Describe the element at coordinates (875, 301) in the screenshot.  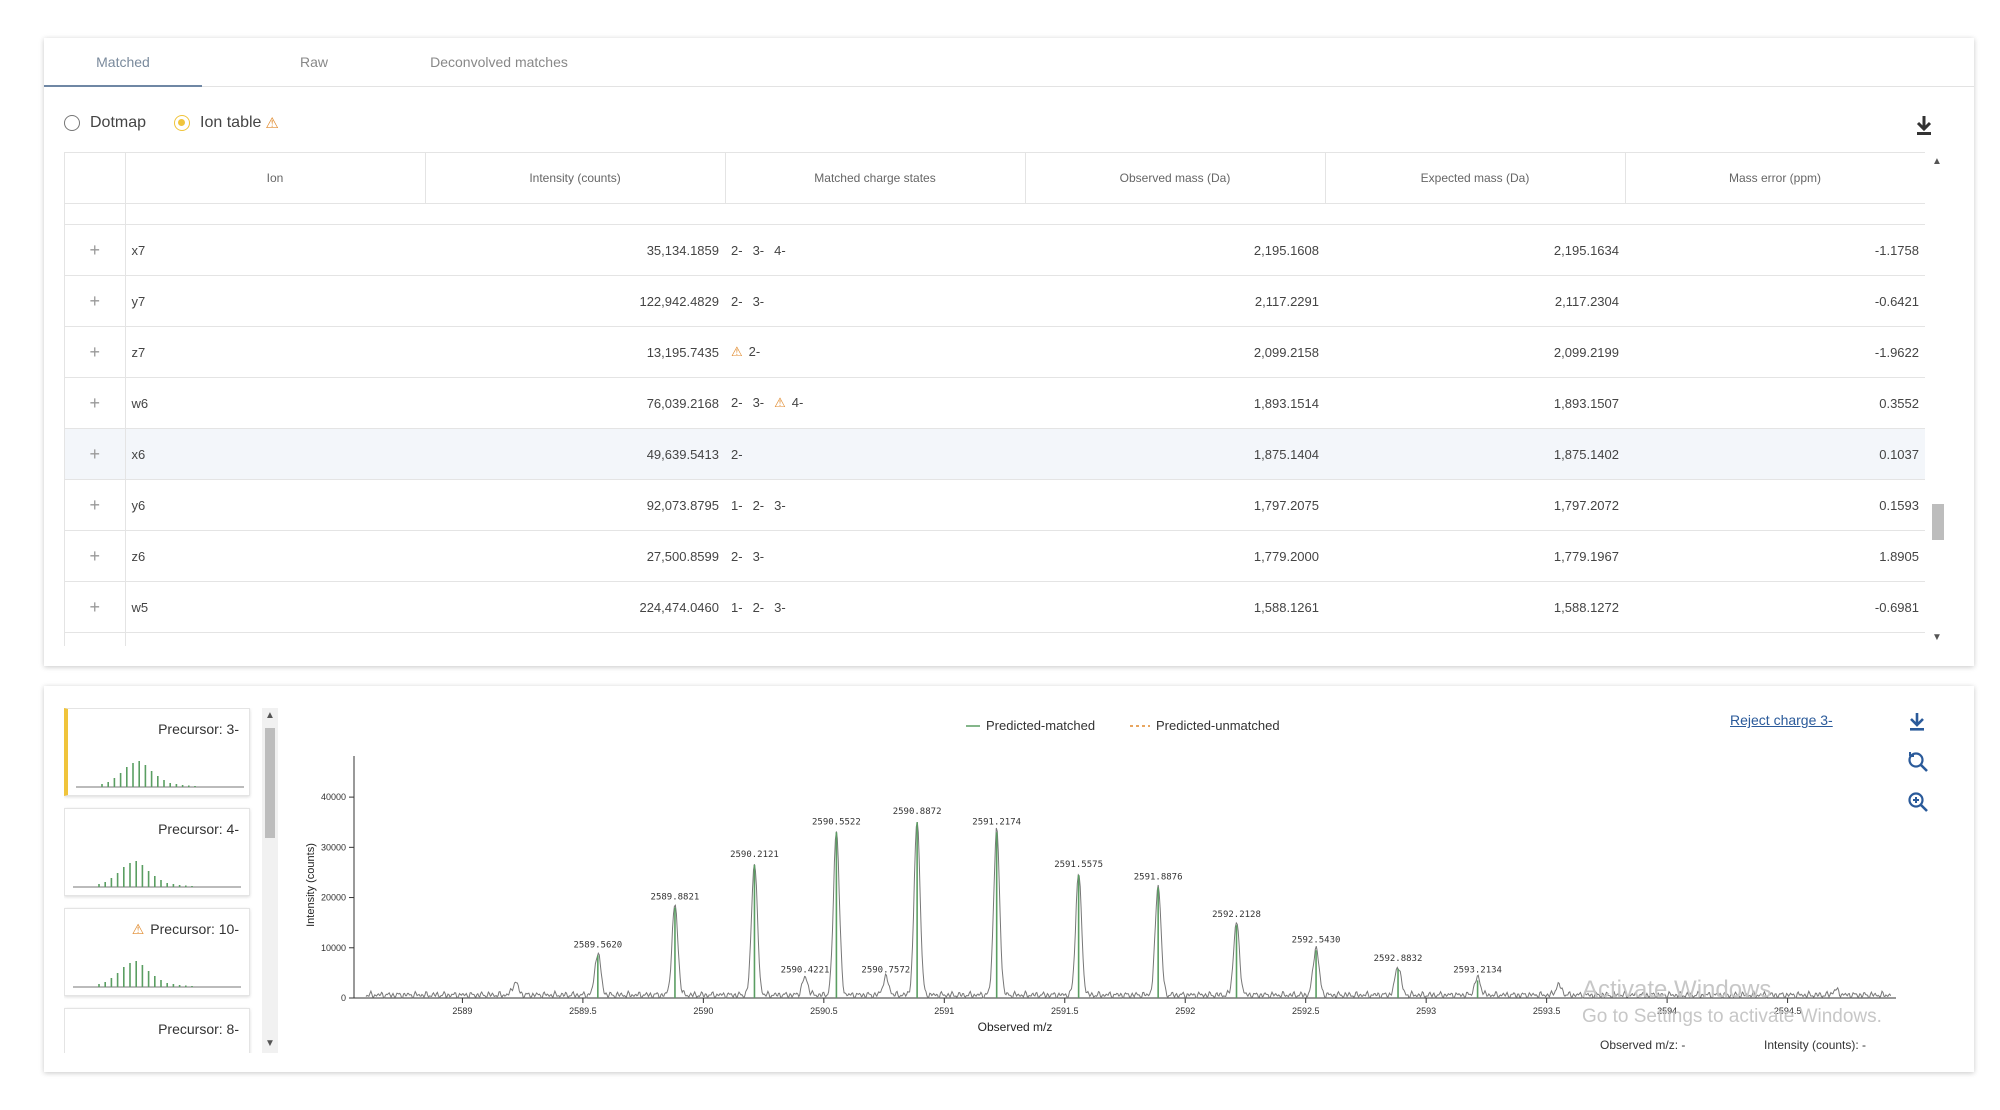
I see `charge-states-cell: 2- 3-` at that location.